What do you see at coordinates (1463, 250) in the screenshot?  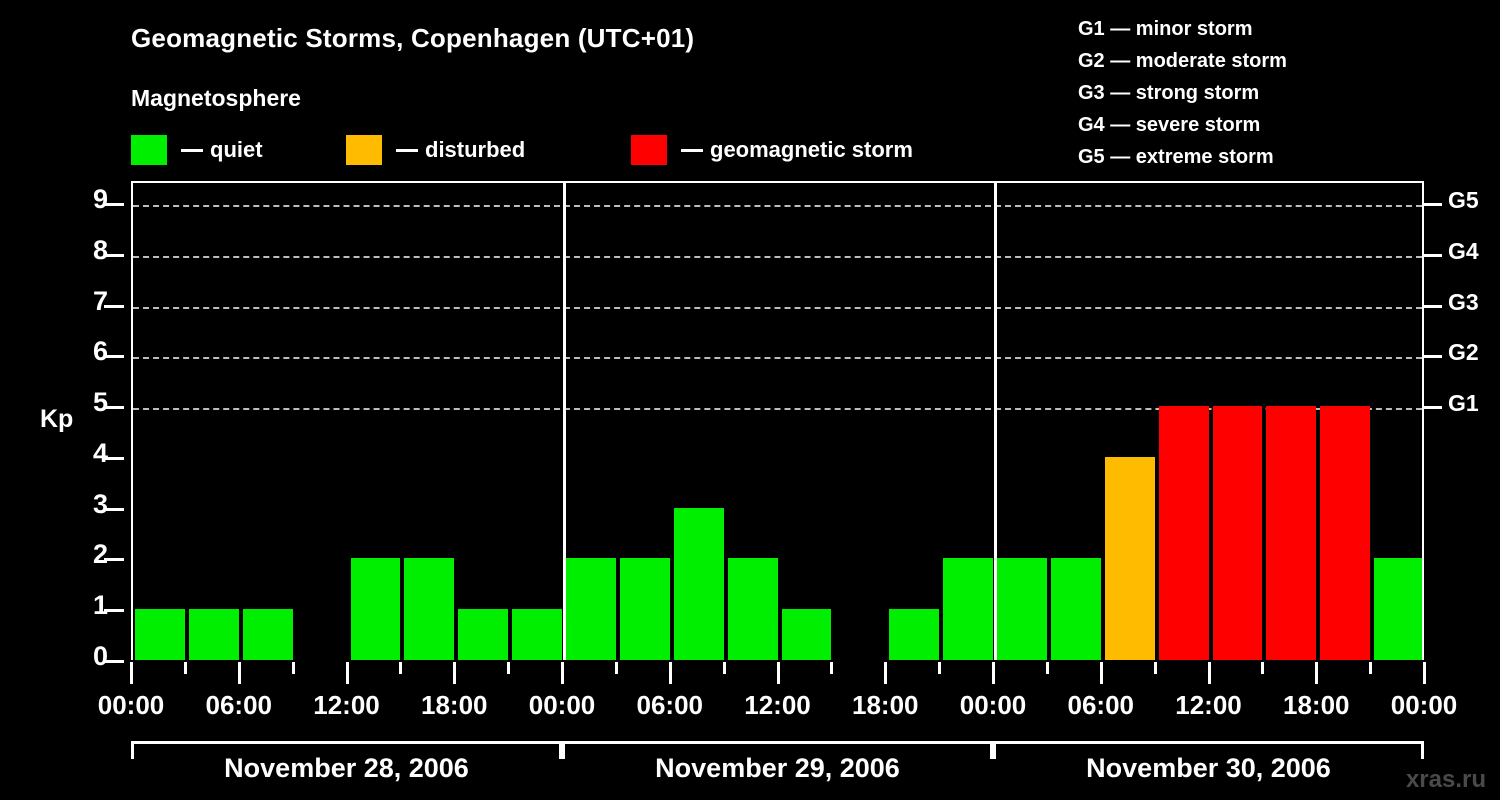 I see `g-label-g4: G4` at bounding box center [1463, 250].